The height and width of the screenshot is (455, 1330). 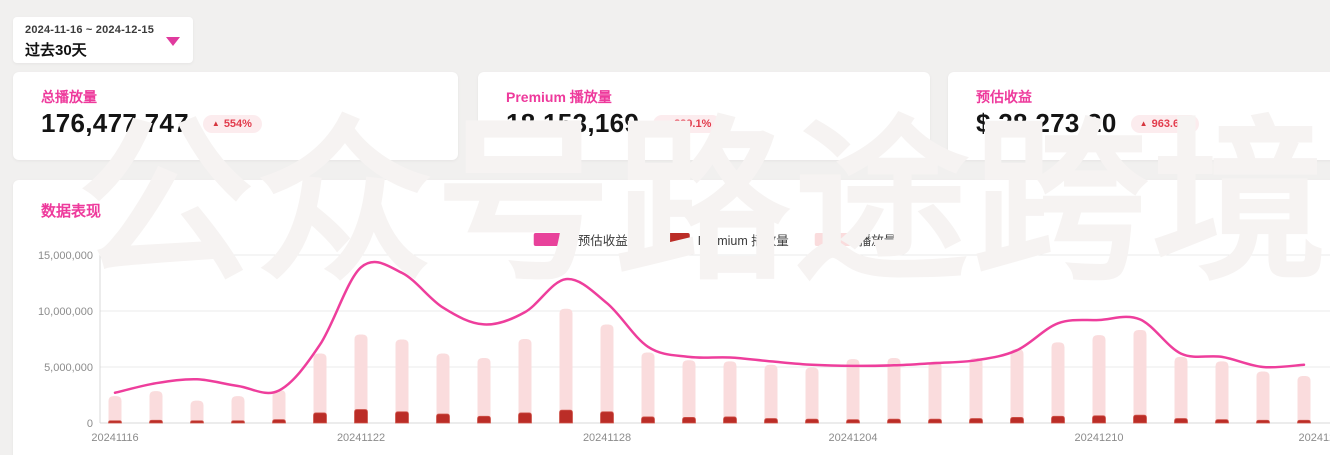 I want to click on svg-text: 10,000,000, so click(x=65, y=312).